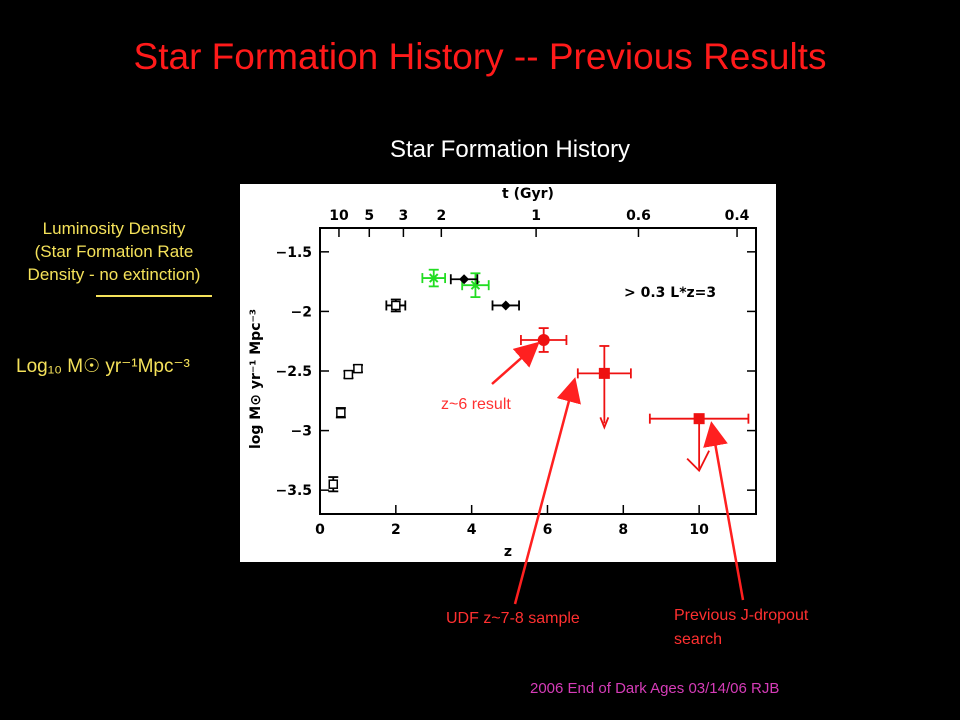  Describe the element at coordinates (543, 340) in the screenshot. I see `data-point-circle` at that location.